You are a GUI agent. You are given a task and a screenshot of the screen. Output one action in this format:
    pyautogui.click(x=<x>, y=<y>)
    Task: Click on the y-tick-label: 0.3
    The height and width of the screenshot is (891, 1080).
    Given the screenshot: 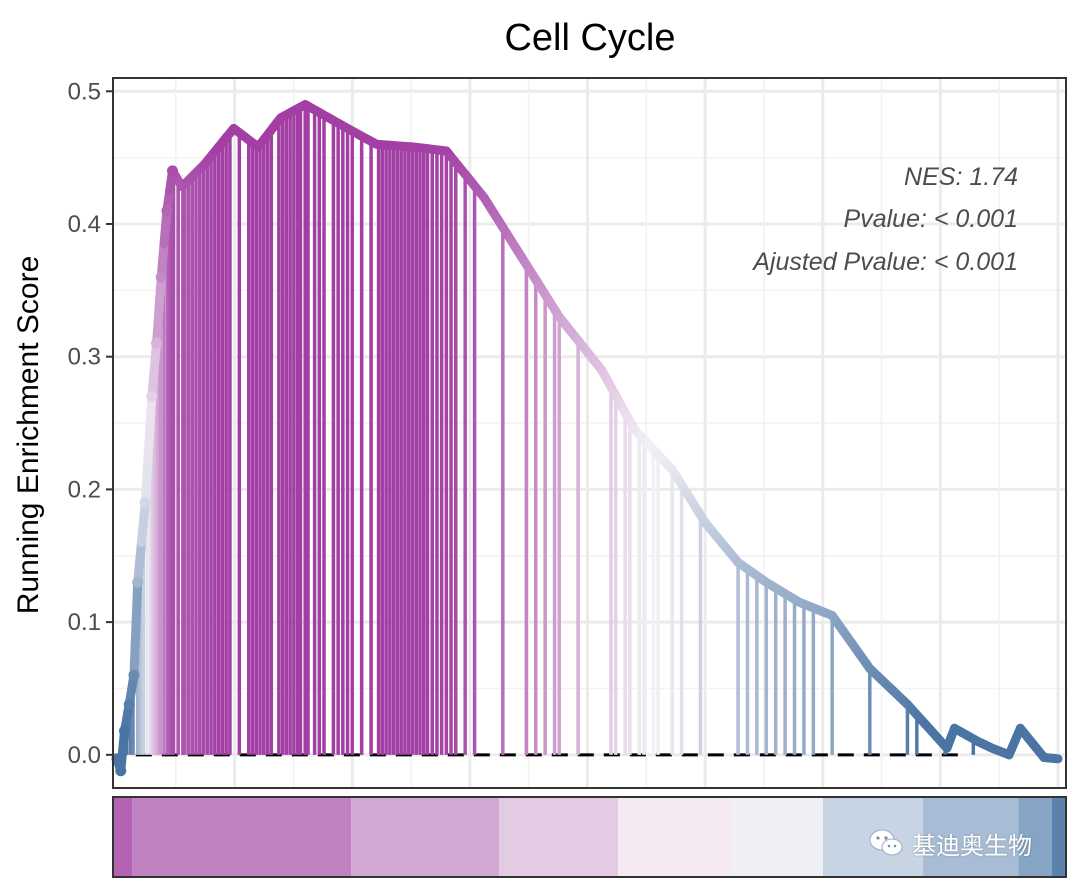 What is the action you would take?
    pyautogui.click(x=84, y=357)
    